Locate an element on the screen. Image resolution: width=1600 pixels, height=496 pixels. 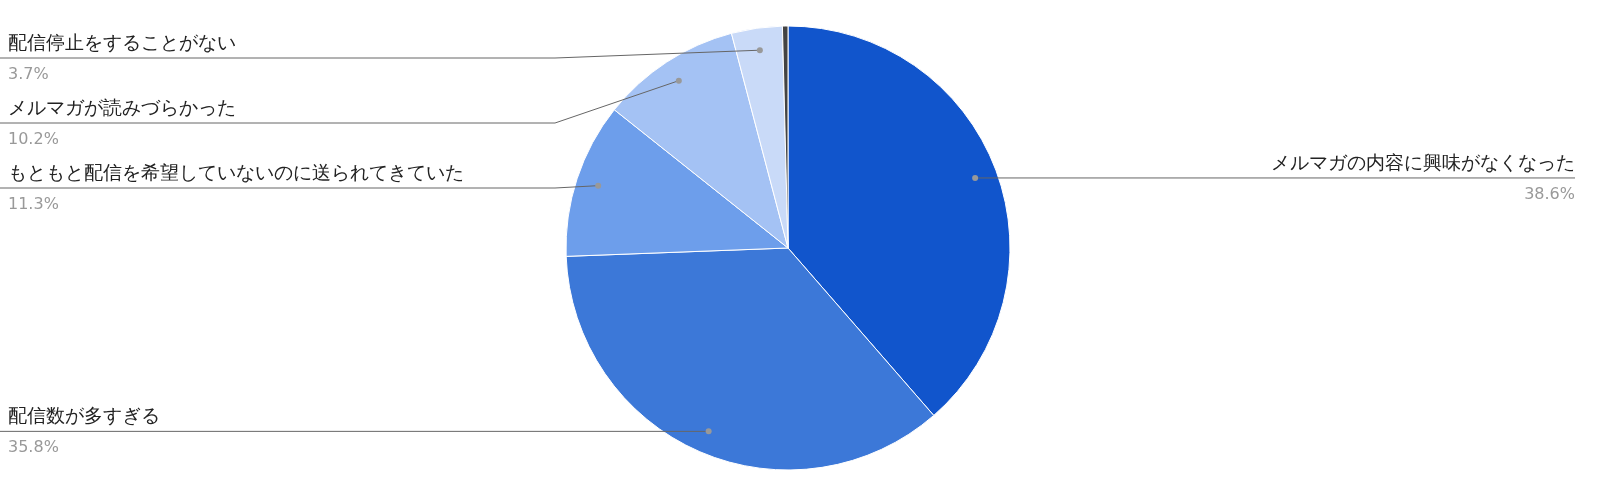
data-label: 35.8% is located at coordinates (33, 447).